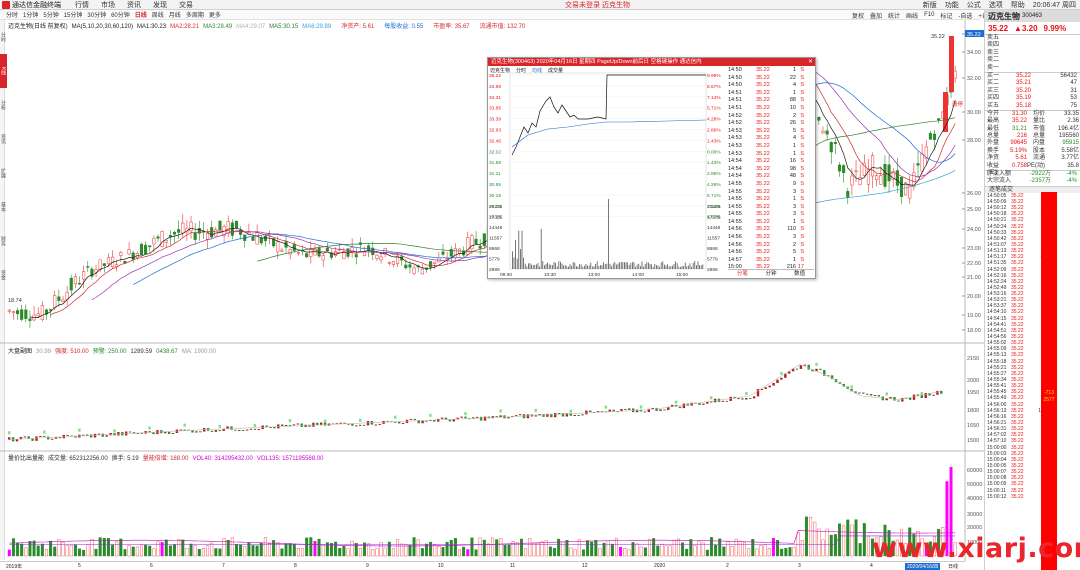 This screenshot has width=1080, height=570. Describe the element at coordinates (120, 16) in the screenshot. I see `period-5: 60分钟` at that location.